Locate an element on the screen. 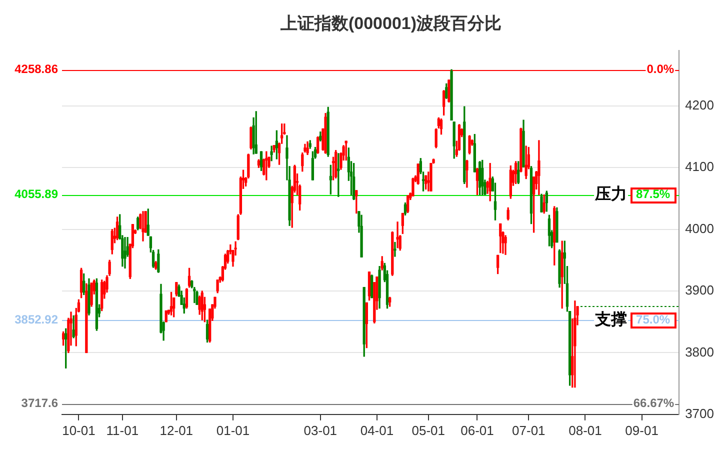 This screenshot has width=726, height=450. x-tick-label: 06-01 is located at coordinates (477, 430).